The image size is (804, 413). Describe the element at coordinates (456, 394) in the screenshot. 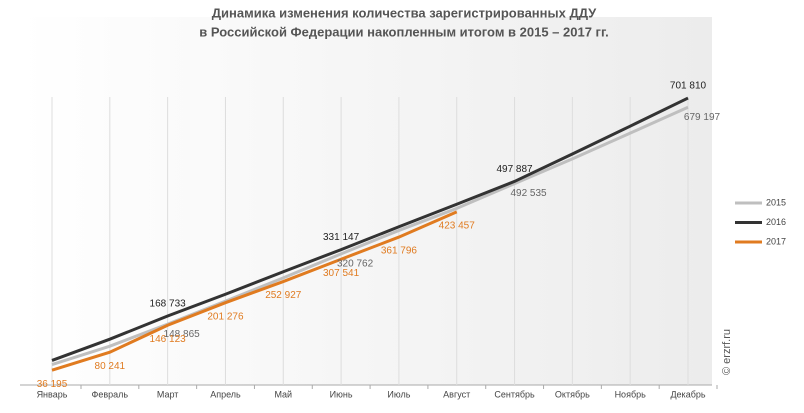

I see `x-tick-label: Август` at that location.